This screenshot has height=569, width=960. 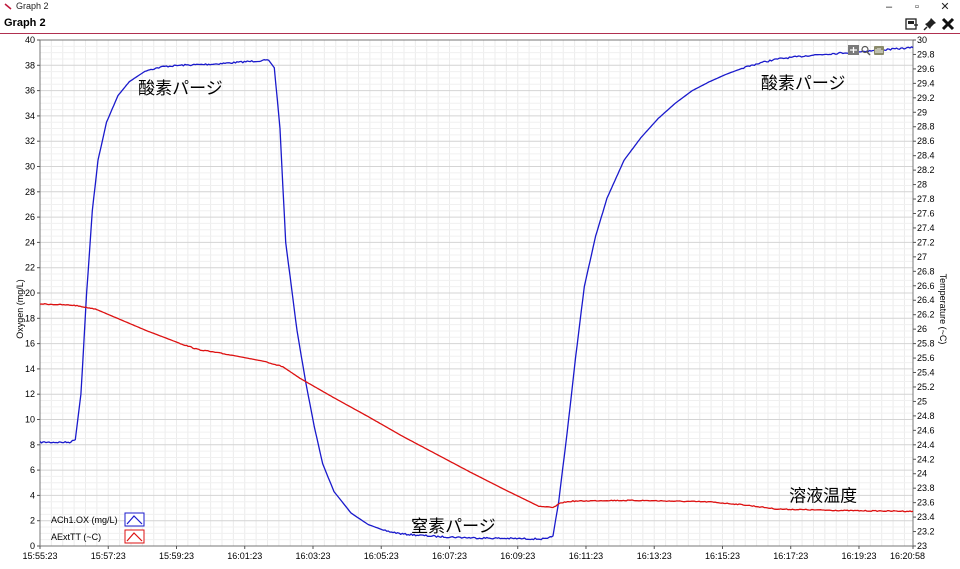 What do you see at coordinates (790, 556) in the screenshot?
I see `x-tick-label: 16:17:23` at bounding box center [790, 556].